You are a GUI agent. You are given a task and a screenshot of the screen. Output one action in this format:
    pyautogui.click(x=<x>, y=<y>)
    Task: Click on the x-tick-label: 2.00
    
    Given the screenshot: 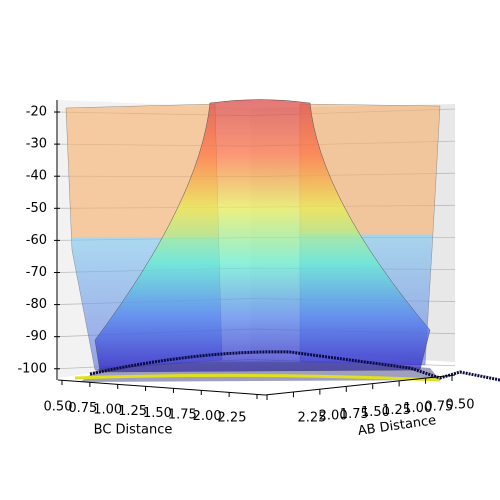 What is the action you would take?
    pyautogui.click(x=207, y=416)
    